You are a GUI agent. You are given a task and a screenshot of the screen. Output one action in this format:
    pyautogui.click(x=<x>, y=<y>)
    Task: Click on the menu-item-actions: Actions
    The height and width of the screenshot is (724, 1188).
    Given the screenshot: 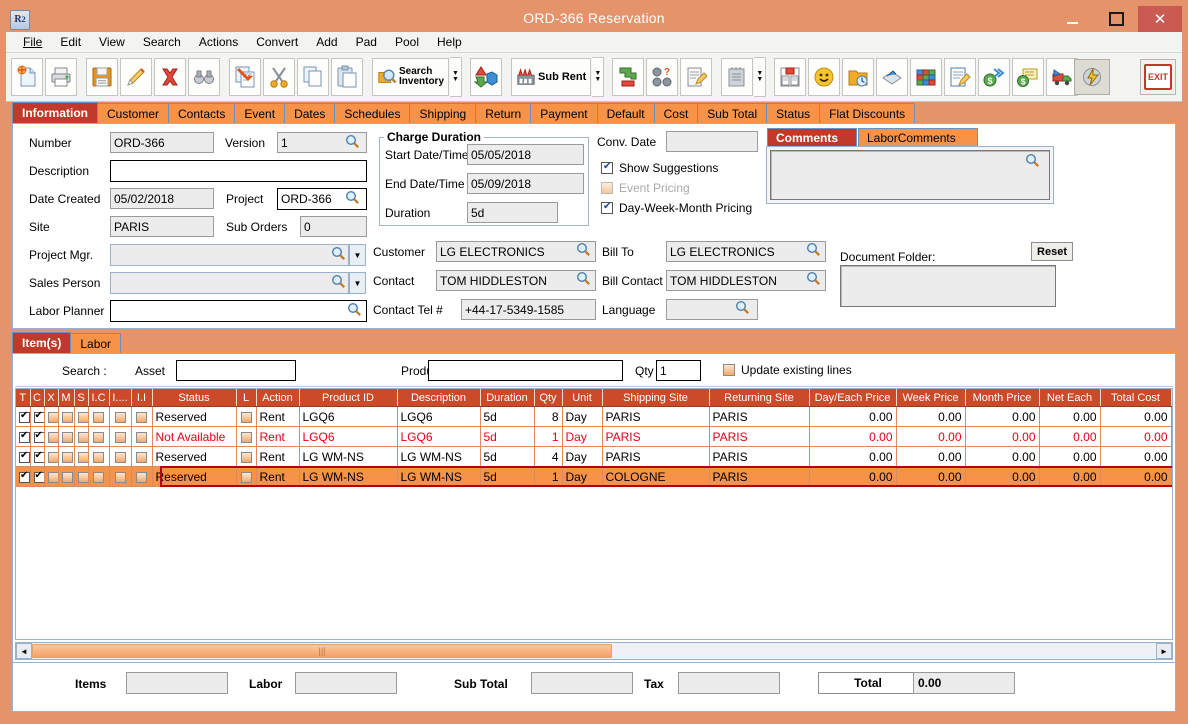 What is the action you would take?
    pyautogui.click(x=218, y=42)
    